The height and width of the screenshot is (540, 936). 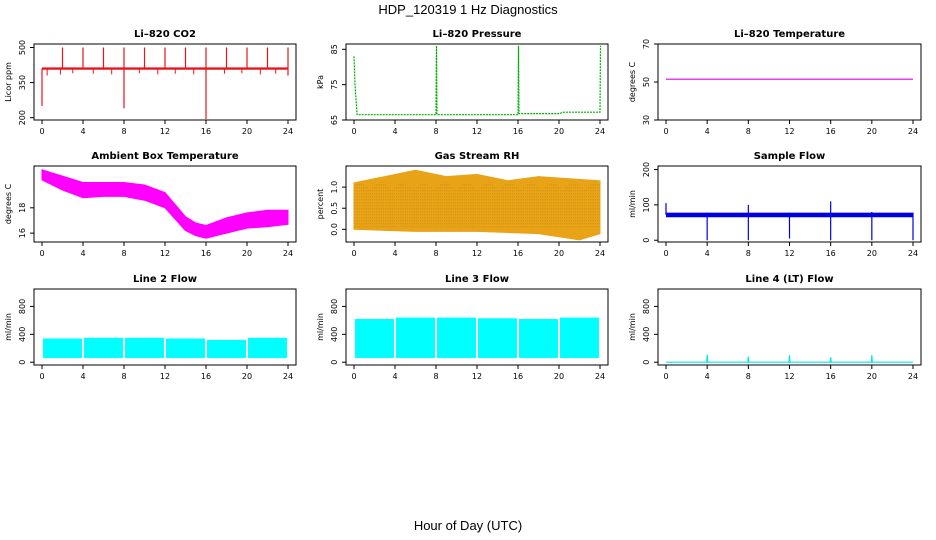 I want to click on y-tick-label: 16, so click(x=22, y=233).